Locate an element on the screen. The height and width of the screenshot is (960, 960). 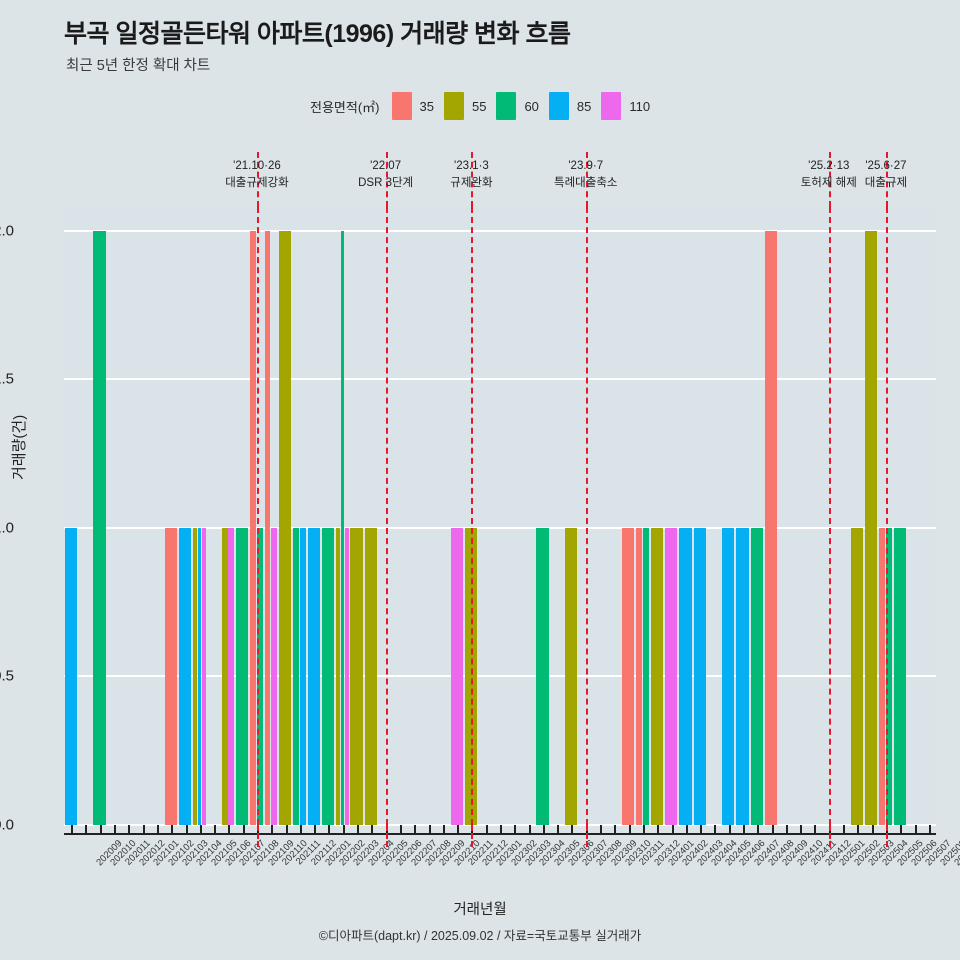
legend-item: 35 is located at coordinates (412, 106).